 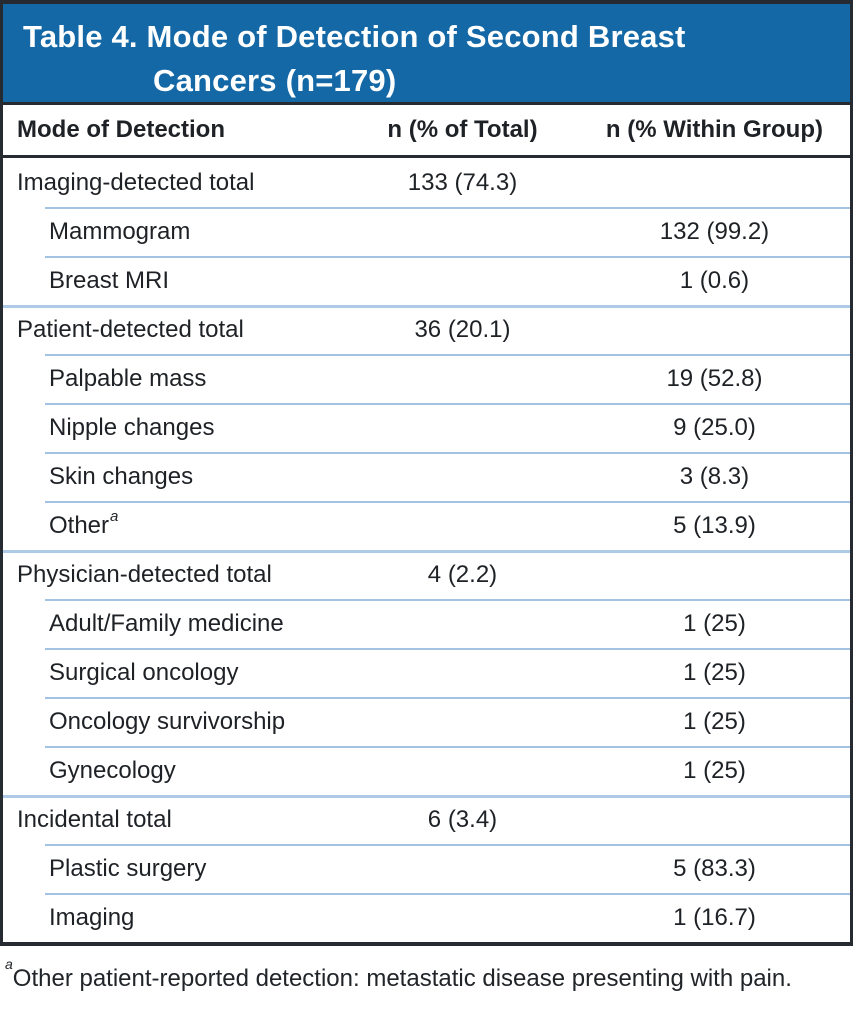 What do you see at coordinates (462, 329) in the screenshot?
I see `cell-n-percent-of-total: 36 (20.1)` at bounding box center [462, 329].